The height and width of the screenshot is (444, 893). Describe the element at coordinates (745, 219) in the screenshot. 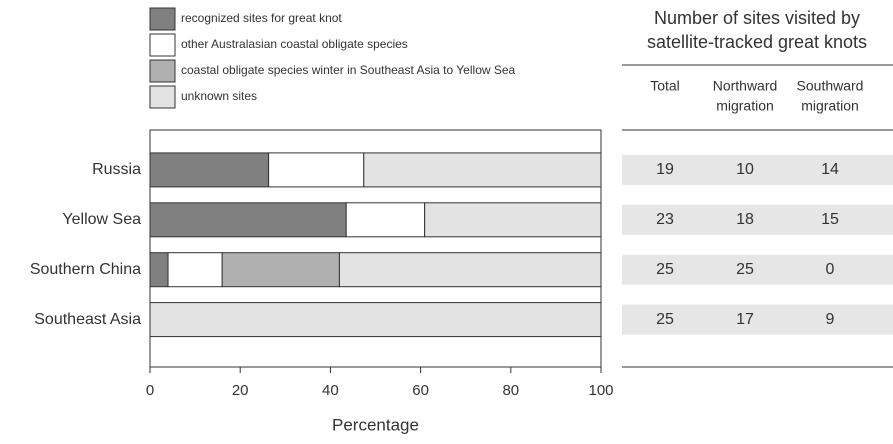

I see `table-cell: 18` at that location.